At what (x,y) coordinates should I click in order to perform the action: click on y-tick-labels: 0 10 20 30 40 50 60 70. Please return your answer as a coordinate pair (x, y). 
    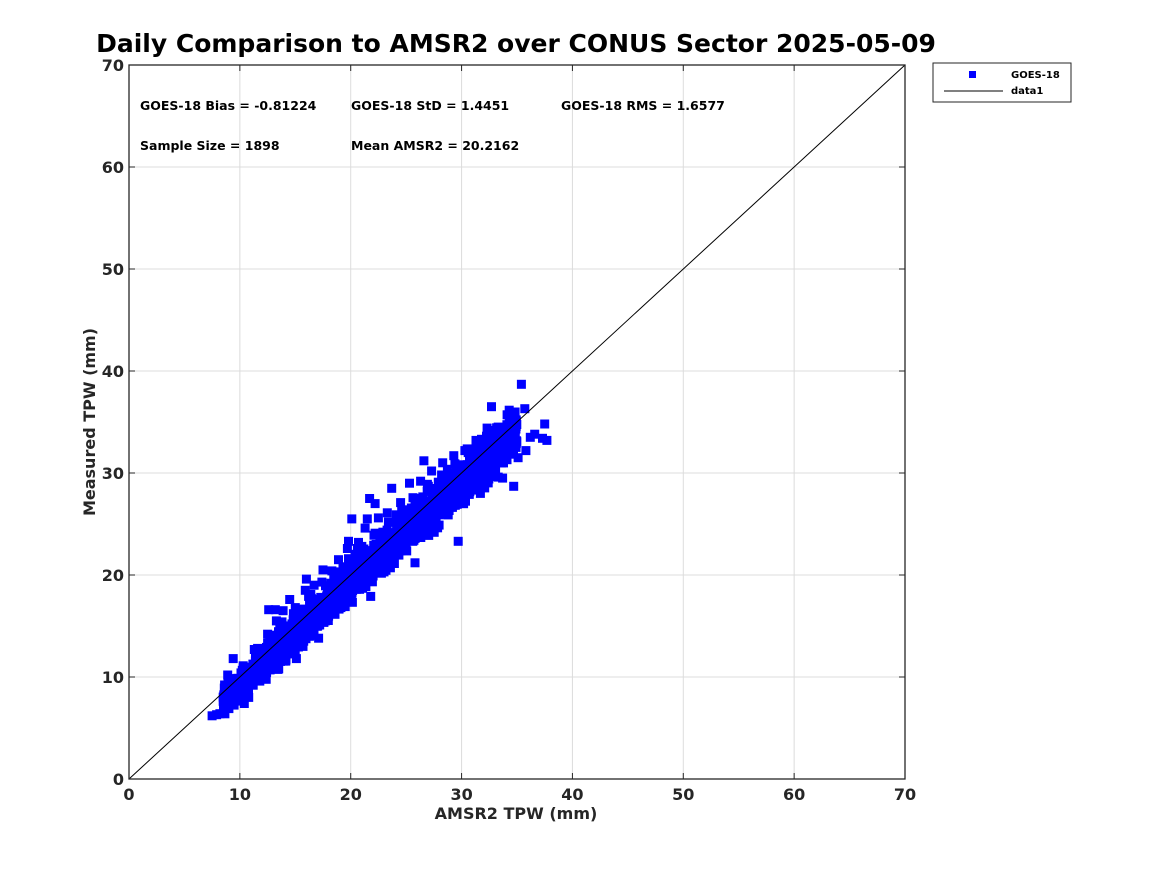
    Looking at the image, I should click on (113, 422).